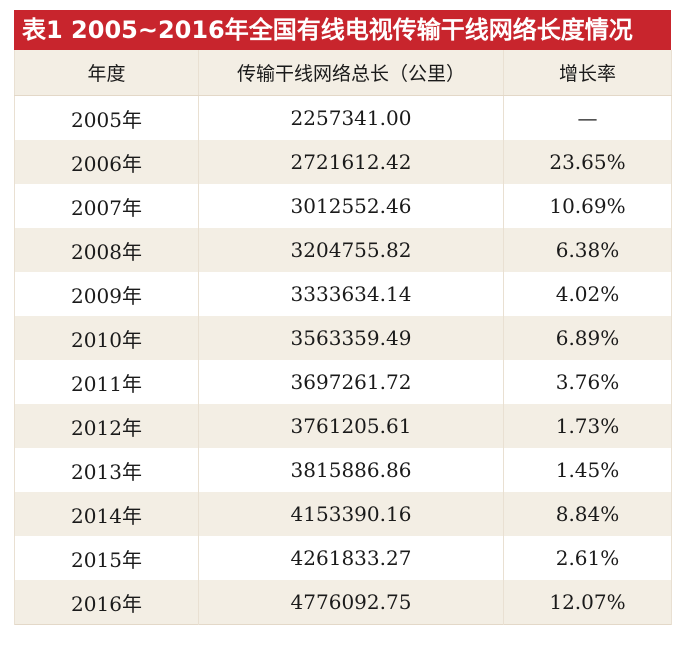  I want to click on cell-network-length: 3012552.46, so click(351, 206).